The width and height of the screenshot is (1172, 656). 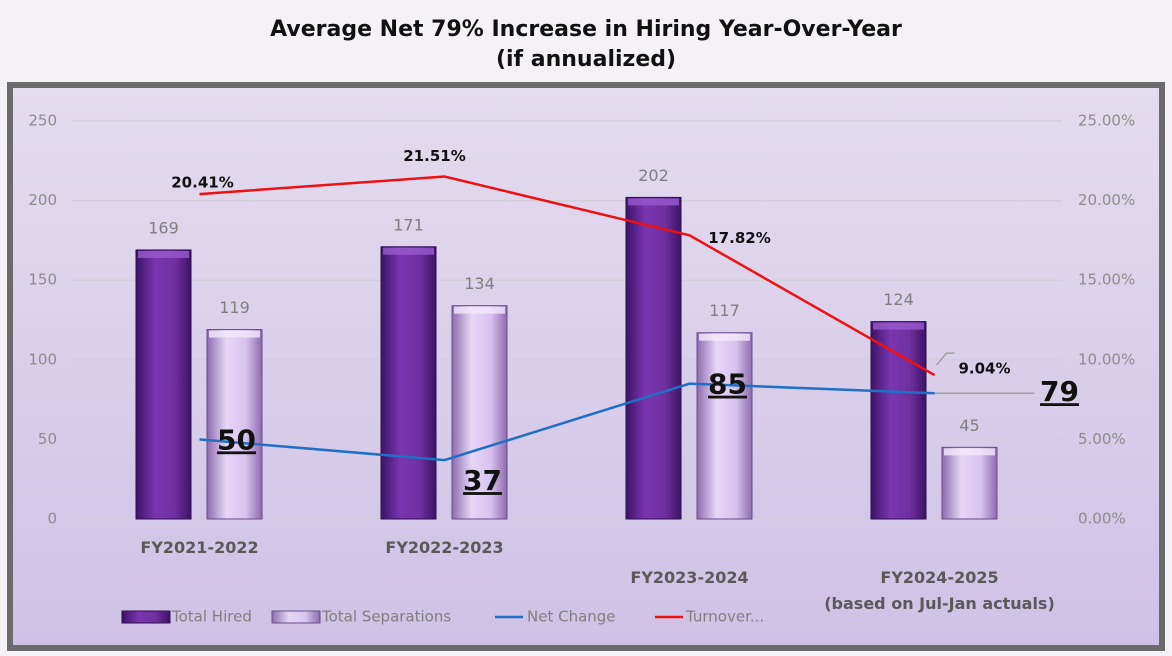 What do you see at coordinates (444, 547) in the screenshot?
I see `x-tick-label: FY2022-2023` at bounding box center [444, 547].